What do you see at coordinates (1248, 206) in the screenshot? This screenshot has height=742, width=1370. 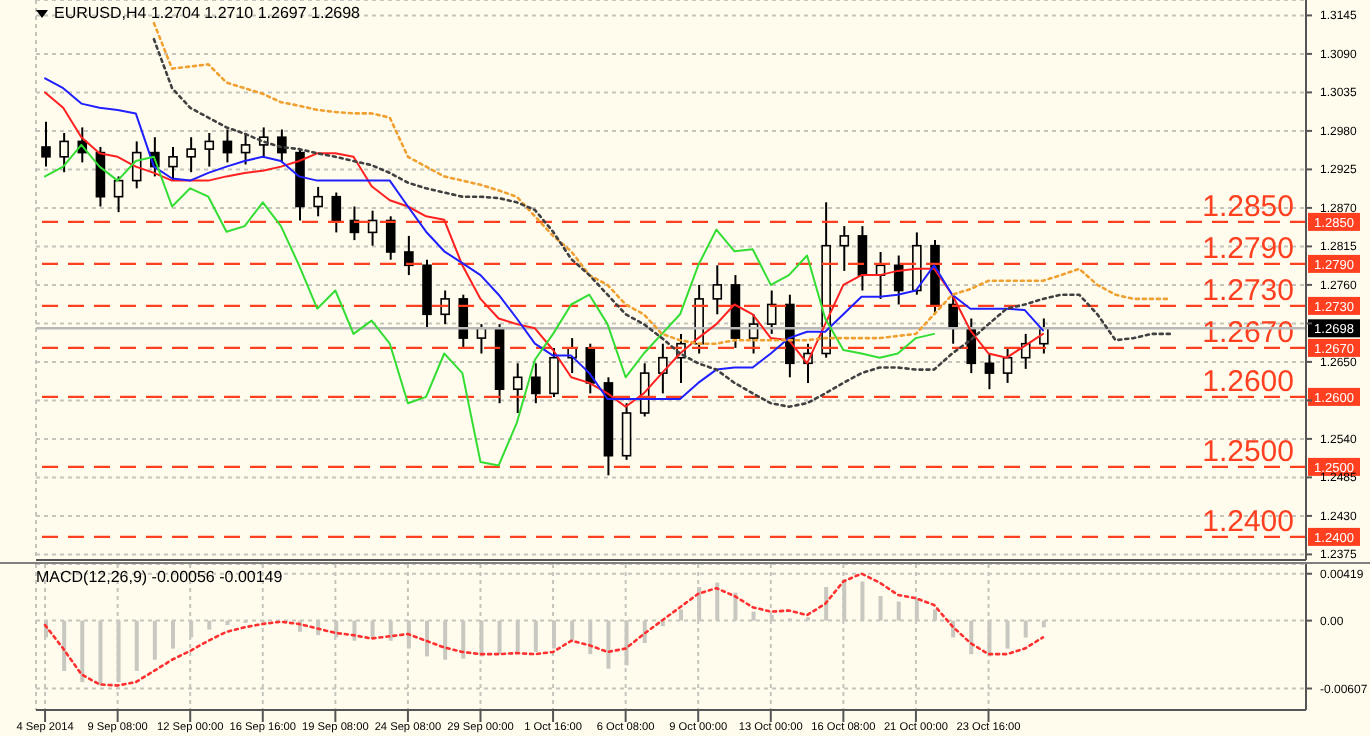 I see `ref-line-label: 1.2850` at bounding box center [1248, 206].